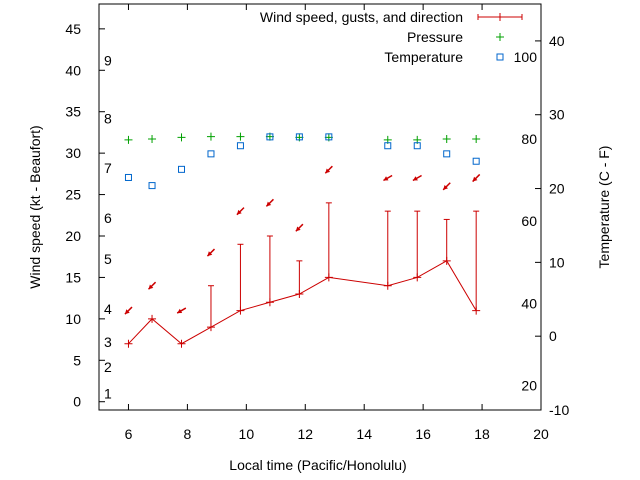 The height and width of the screenshot is (480, 640). Describe the element at coordinates (529, 221) in the screenshot. I see `fahrenheit-label: 60` at that location.